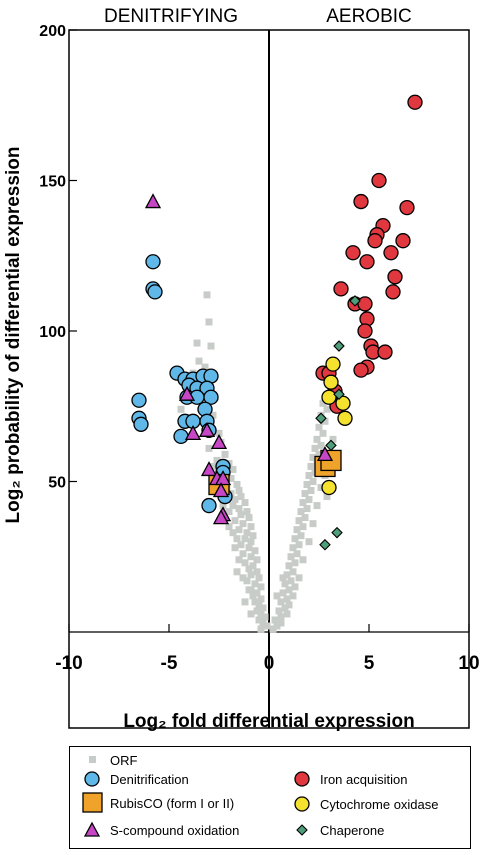 This screenshot has width=480, height=855. I want to click on panel-label-denitrifying: DENITRIFYING, so click(171, 16).